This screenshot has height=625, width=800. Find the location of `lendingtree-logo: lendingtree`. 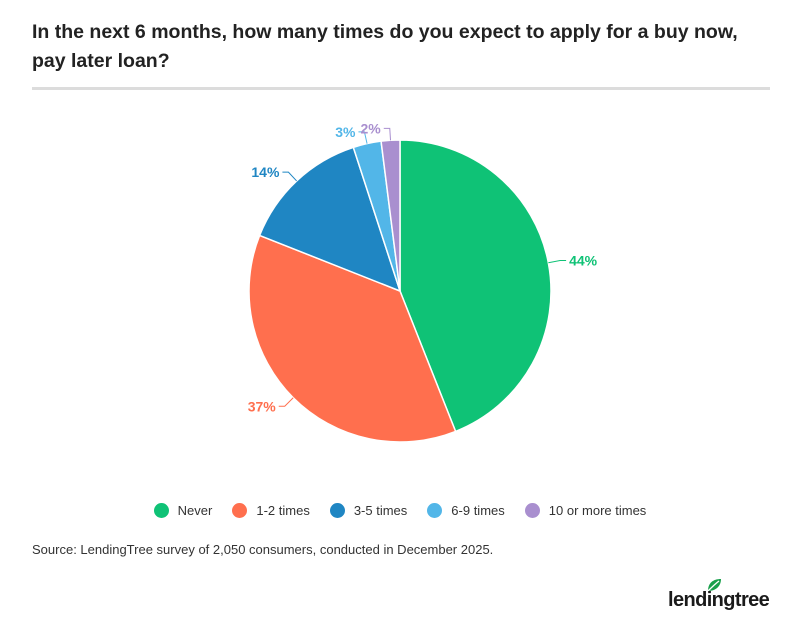

lendingtree-logo: lendingtree is located at coordinates (723, 596).